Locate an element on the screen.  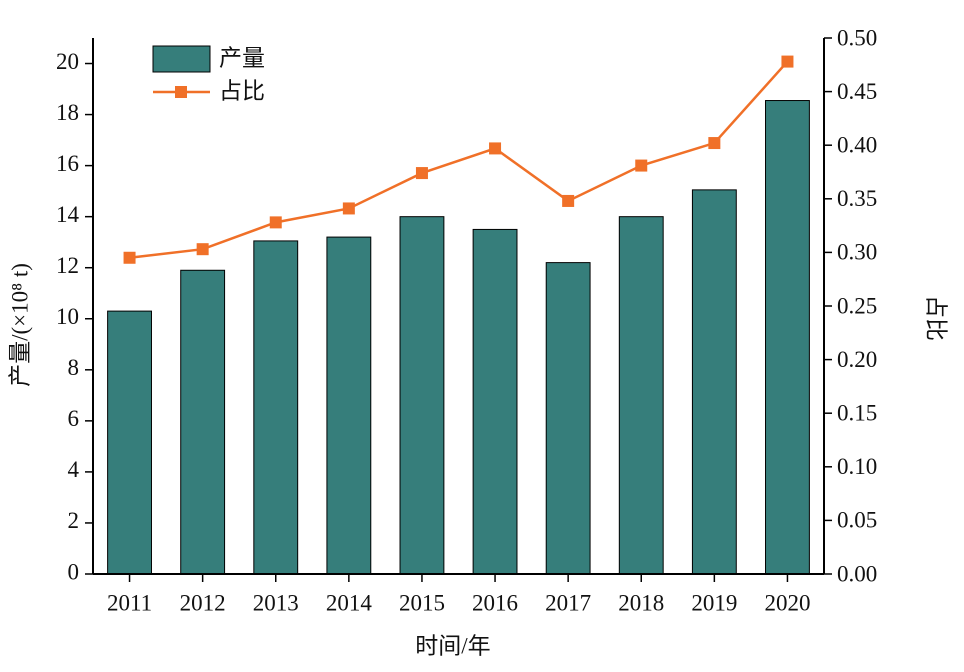
y-tick-label: 2 is located at coordinates (74, 520).